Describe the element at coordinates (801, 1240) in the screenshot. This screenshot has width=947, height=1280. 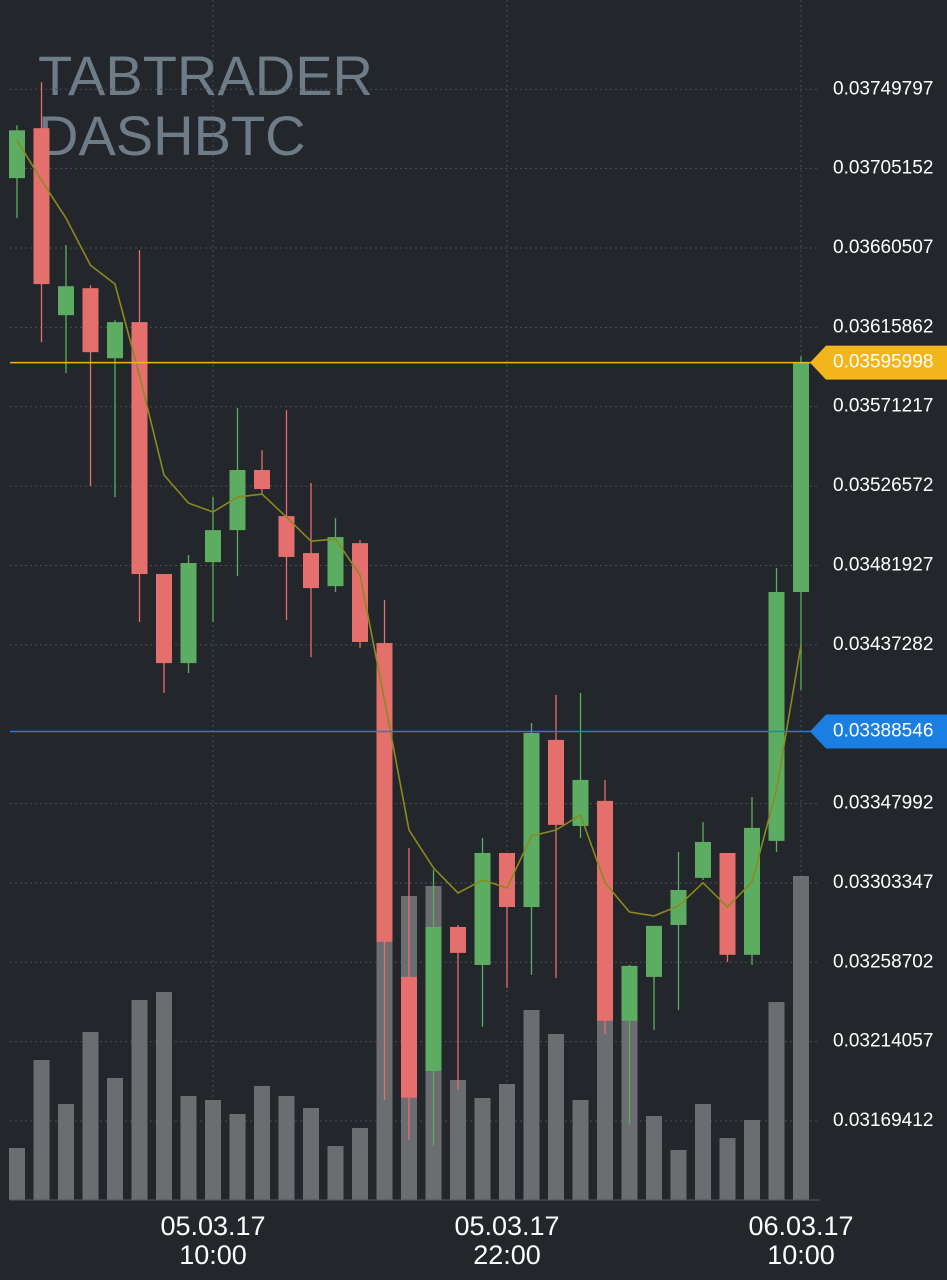
I see `x-tick-label: 06.03.17 10:00` at that location.